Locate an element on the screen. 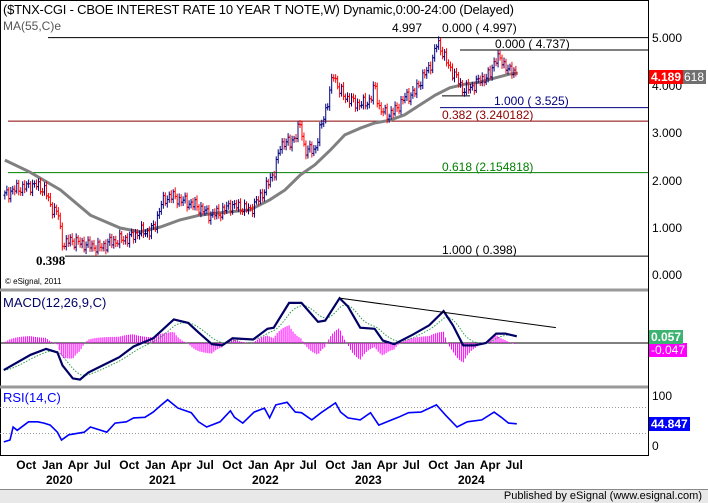 Image resolution: width=708 pixels, height=503 pixels. year-label: 2020 is located at coordinates (59, 480).